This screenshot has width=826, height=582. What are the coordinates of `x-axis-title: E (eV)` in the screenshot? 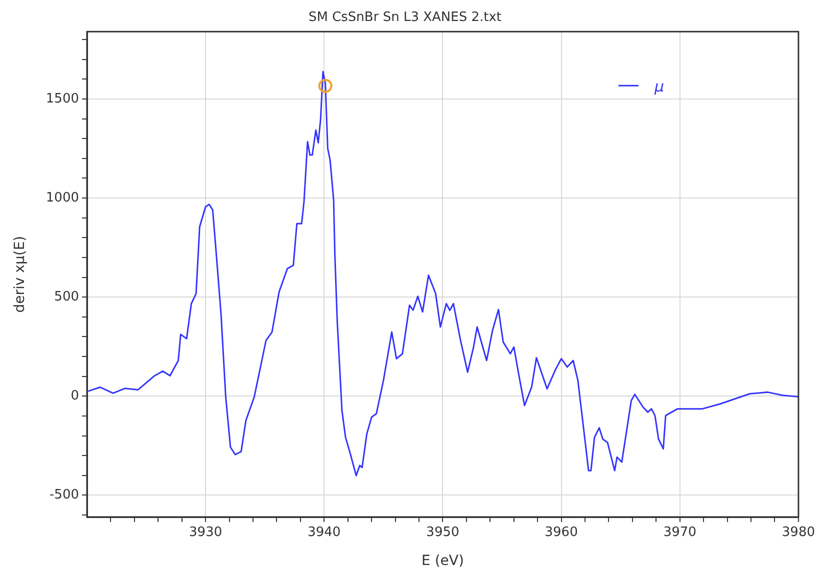 It's located at (443, 561).